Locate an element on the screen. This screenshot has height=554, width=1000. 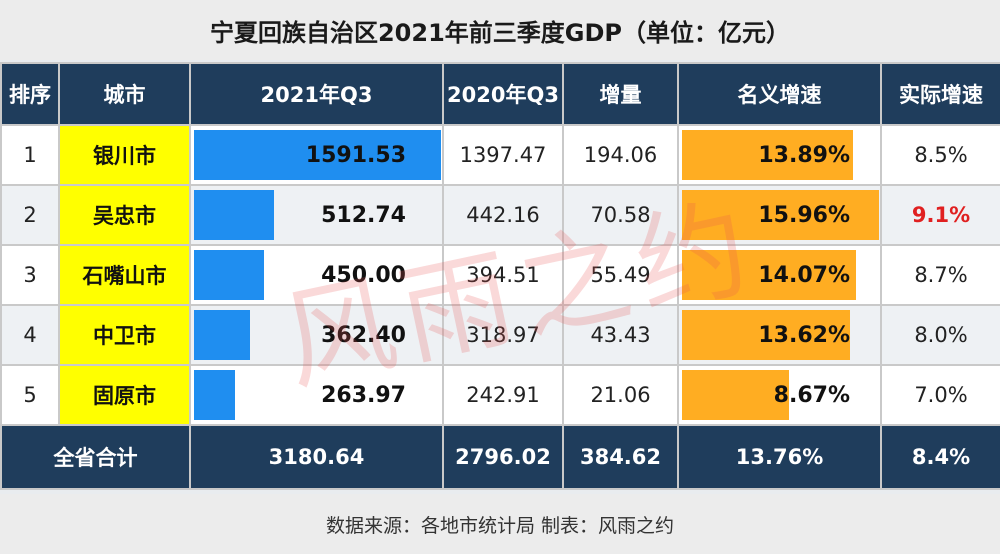
gdp-value-label: 1591.53 is located at coordinates (355, 155).